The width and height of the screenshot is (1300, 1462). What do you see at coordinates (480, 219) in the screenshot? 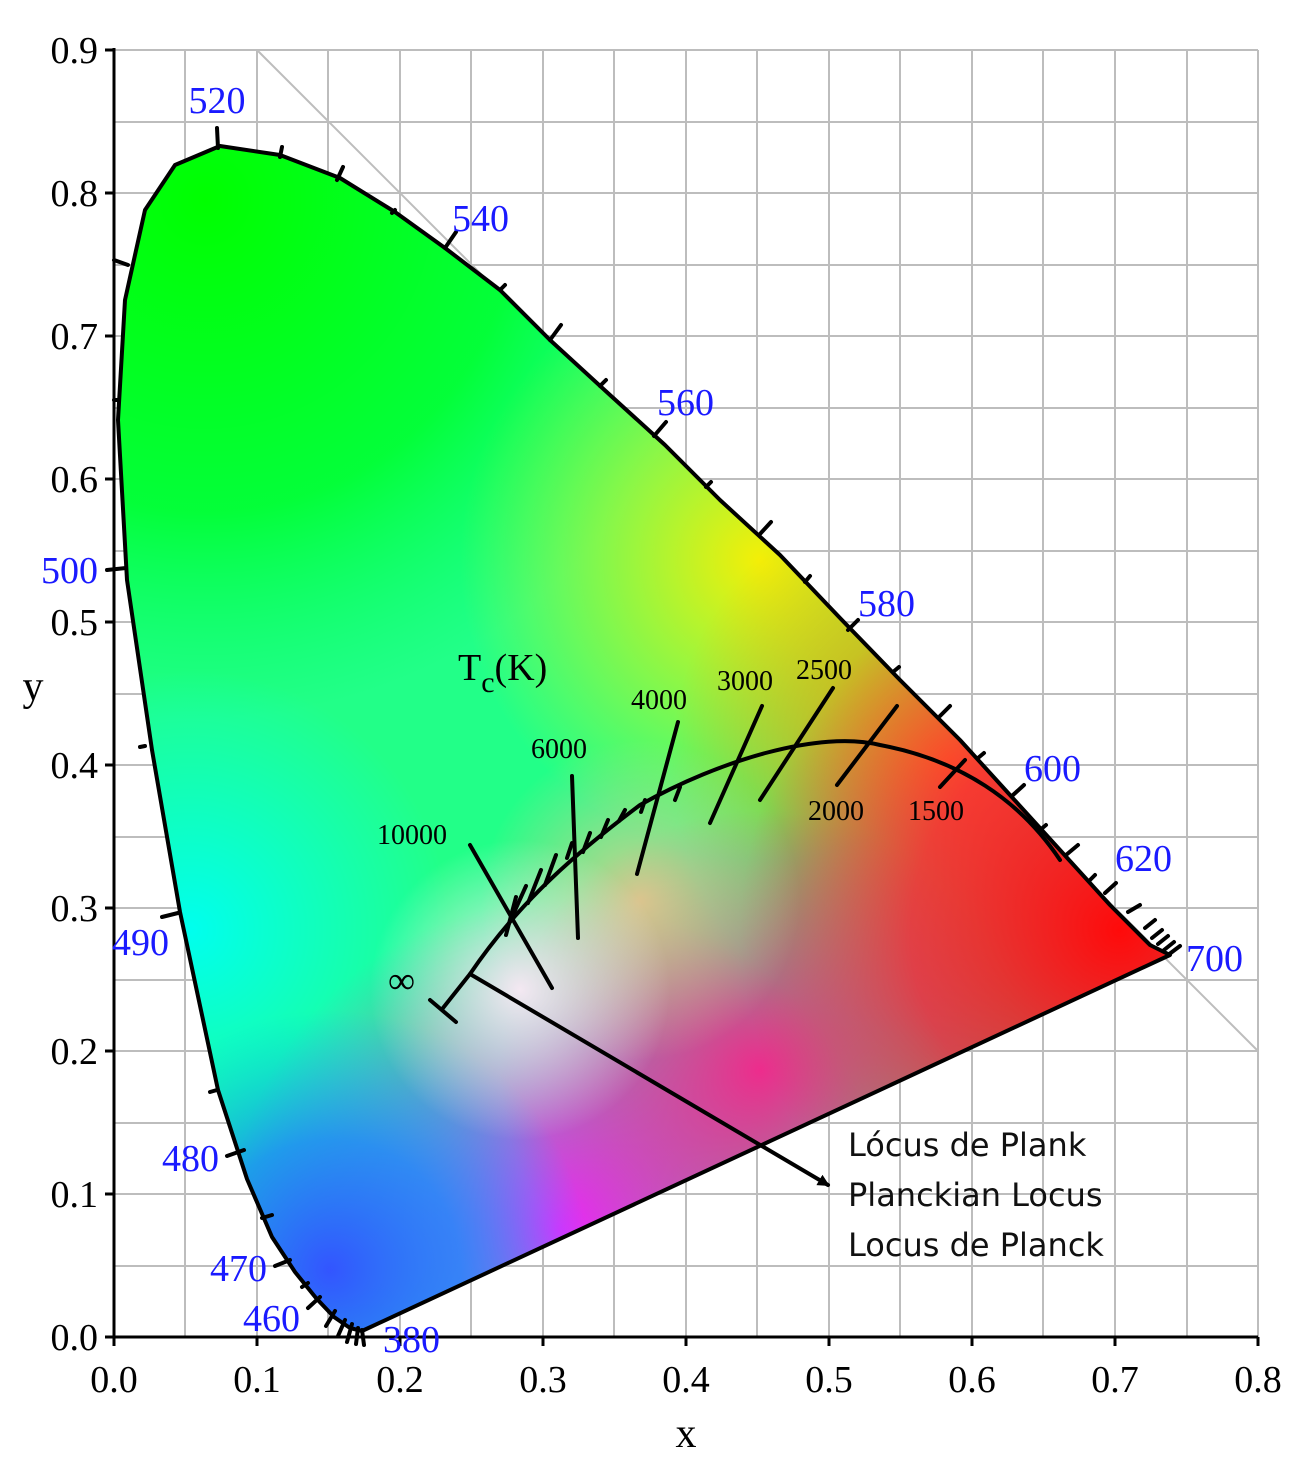
I see `wavelength-540: 540` at bounding box center [480, 219].